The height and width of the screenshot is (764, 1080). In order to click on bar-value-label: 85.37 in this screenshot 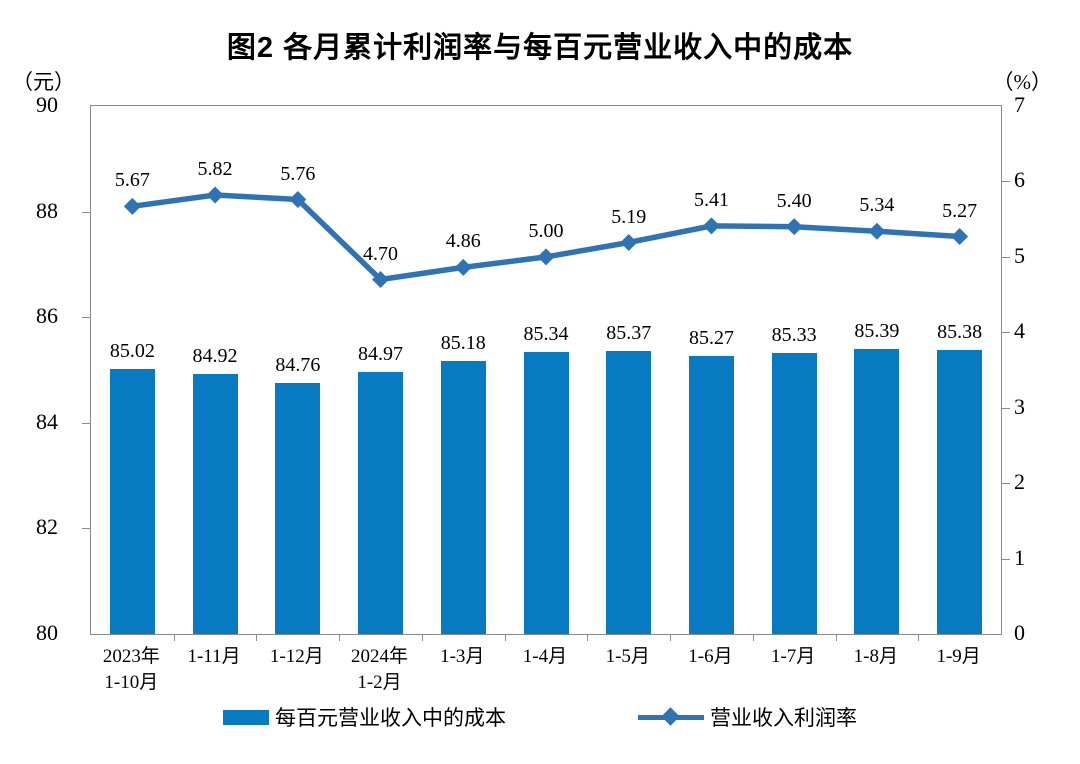, I will do `click(629, 332)`.